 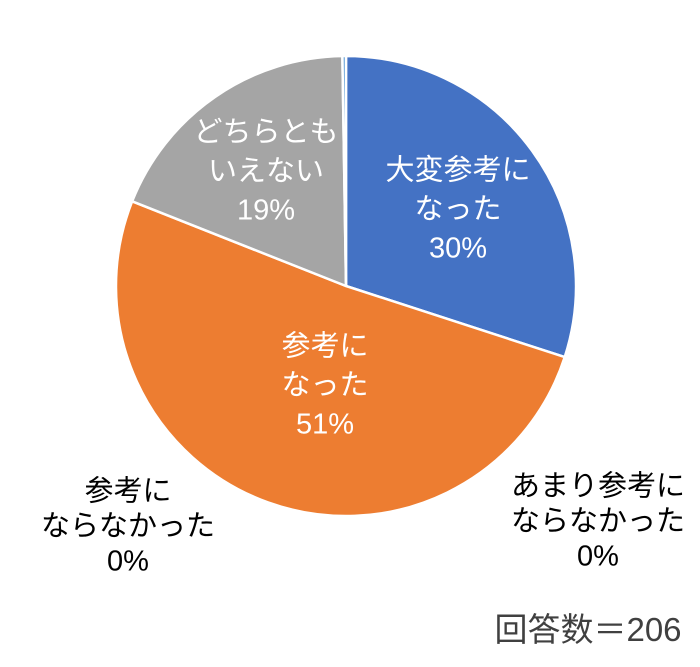 What do you see at coordinates (266, 132) in the screenshot?
I see `slice-label-line: どちらとも` at bounding box center [266, 132].